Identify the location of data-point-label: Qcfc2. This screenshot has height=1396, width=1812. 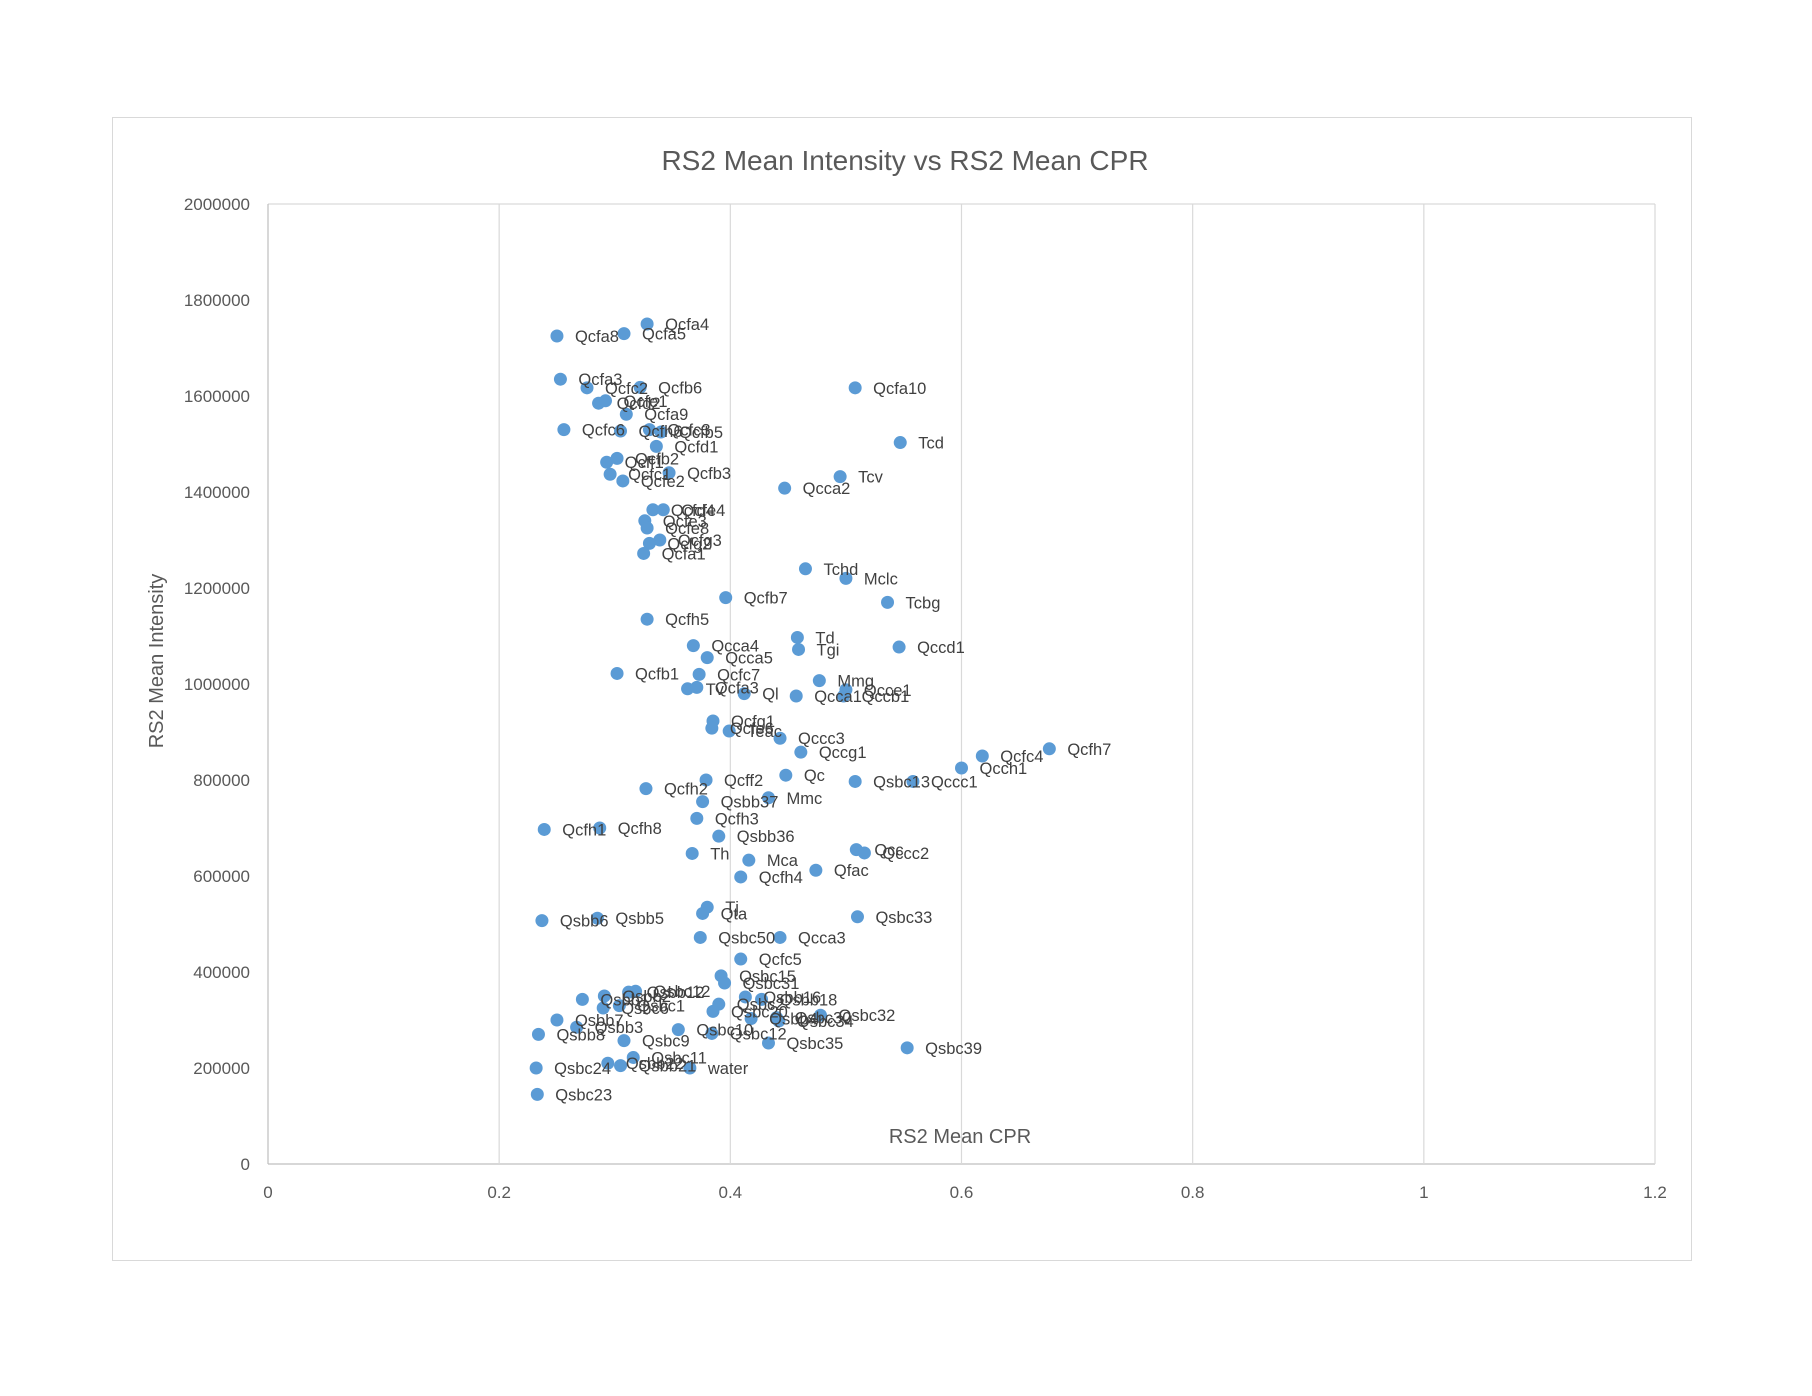
(626, 389).